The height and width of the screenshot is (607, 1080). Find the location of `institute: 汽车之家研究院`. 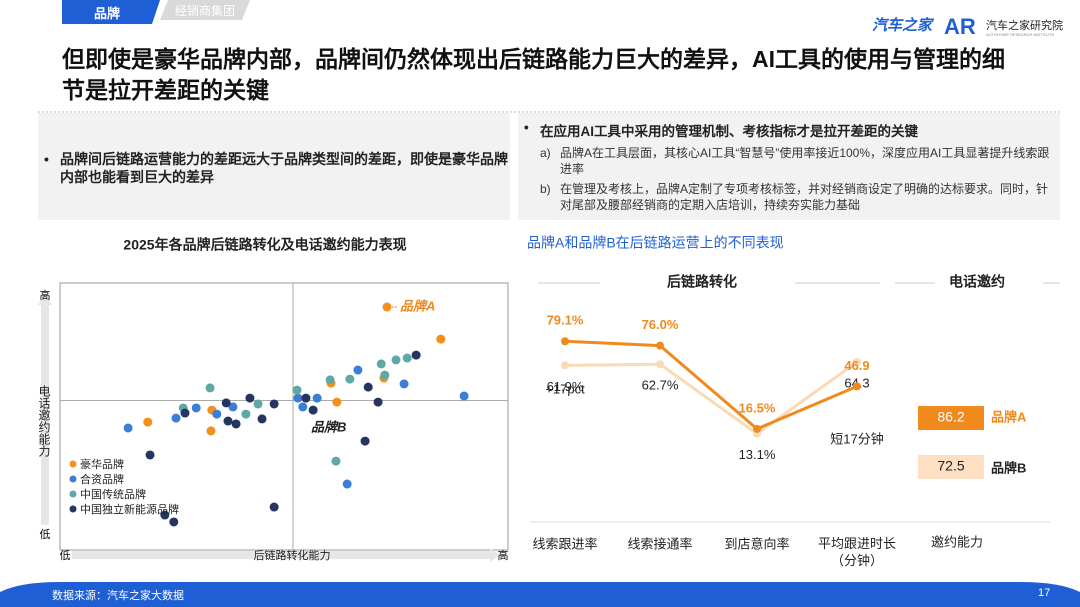

institute: 汽车之家研究院 is located at coordinates (1024, 26).